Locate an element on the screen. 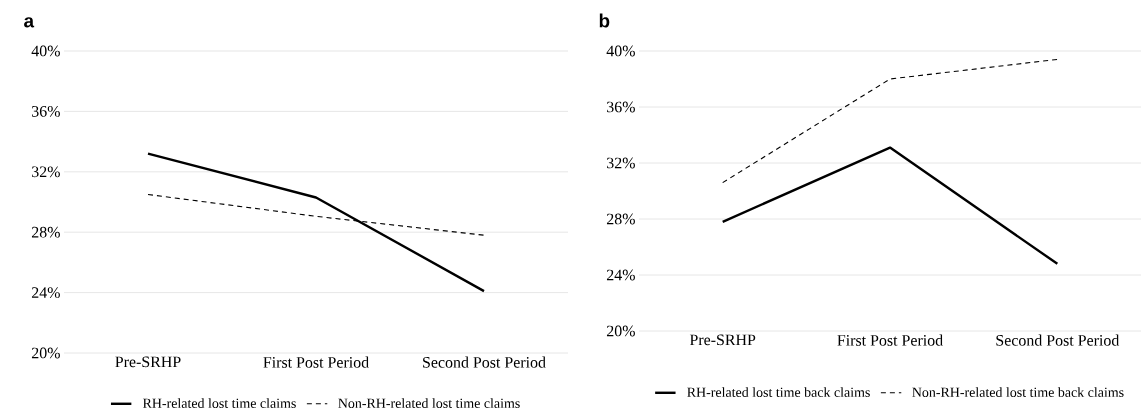  legend-label: Non-RH-related lost time claims is located at coordinates (429, 403).